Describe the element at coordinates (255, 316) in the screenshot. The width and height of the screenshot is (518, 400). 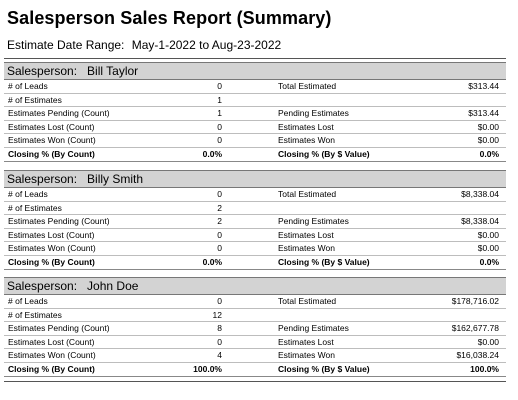
I see `table-row: # of Estimates 12` at that location.